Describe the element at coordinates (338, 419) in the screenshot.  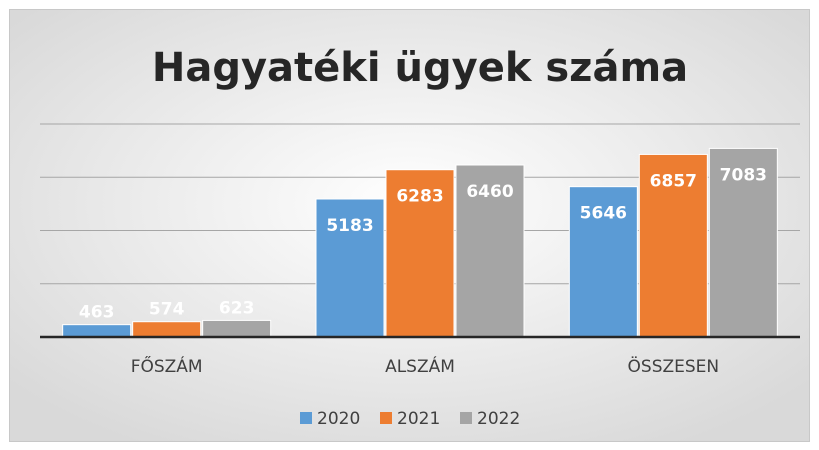
I see `legend-label: 2020` at that location.